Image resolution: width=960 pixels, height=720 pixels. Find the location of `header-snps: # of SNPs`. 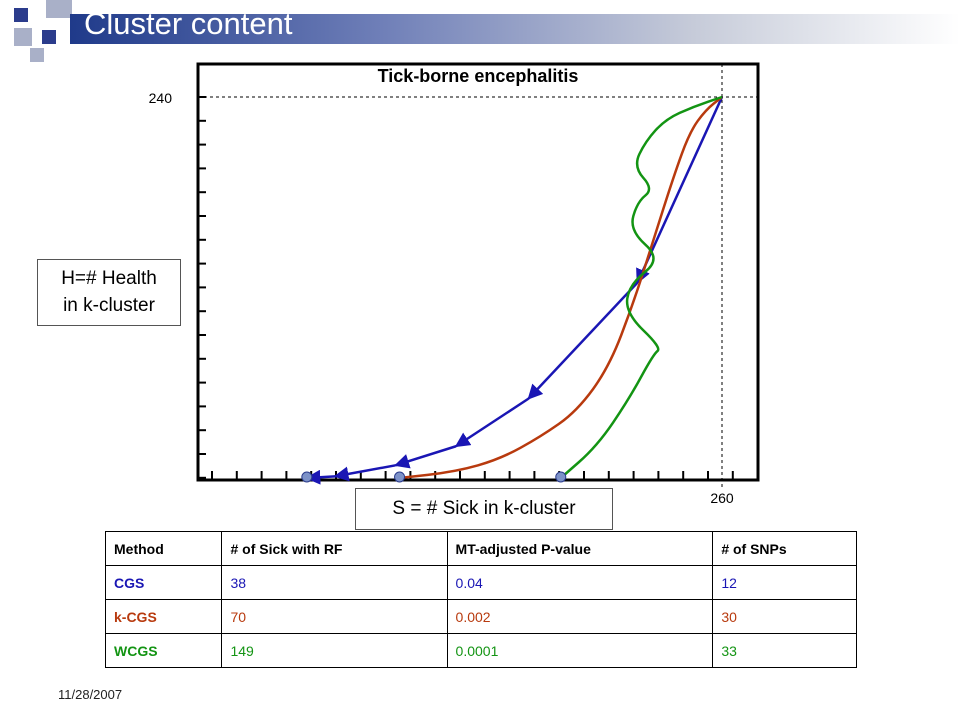

header-snps: # of SNPs is located at coordinates (784, 548).